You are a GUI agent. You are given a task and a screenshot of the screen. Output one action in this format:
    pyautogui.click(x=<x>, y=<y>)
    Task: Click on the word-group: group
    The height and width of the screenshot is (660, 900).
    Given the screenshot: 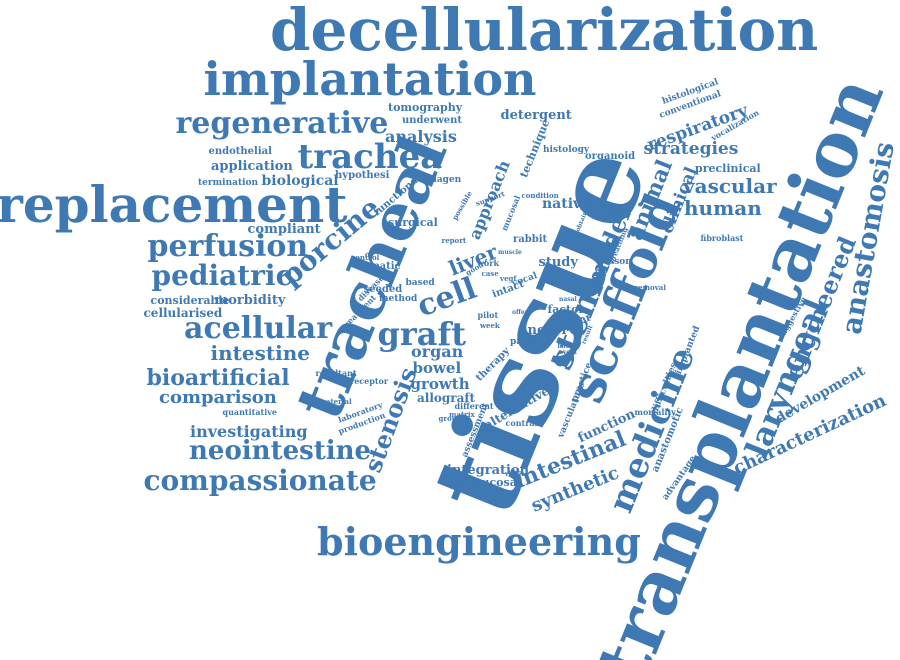 What is the action you would take?
    pyautogui.click(x=450, y=418)
    